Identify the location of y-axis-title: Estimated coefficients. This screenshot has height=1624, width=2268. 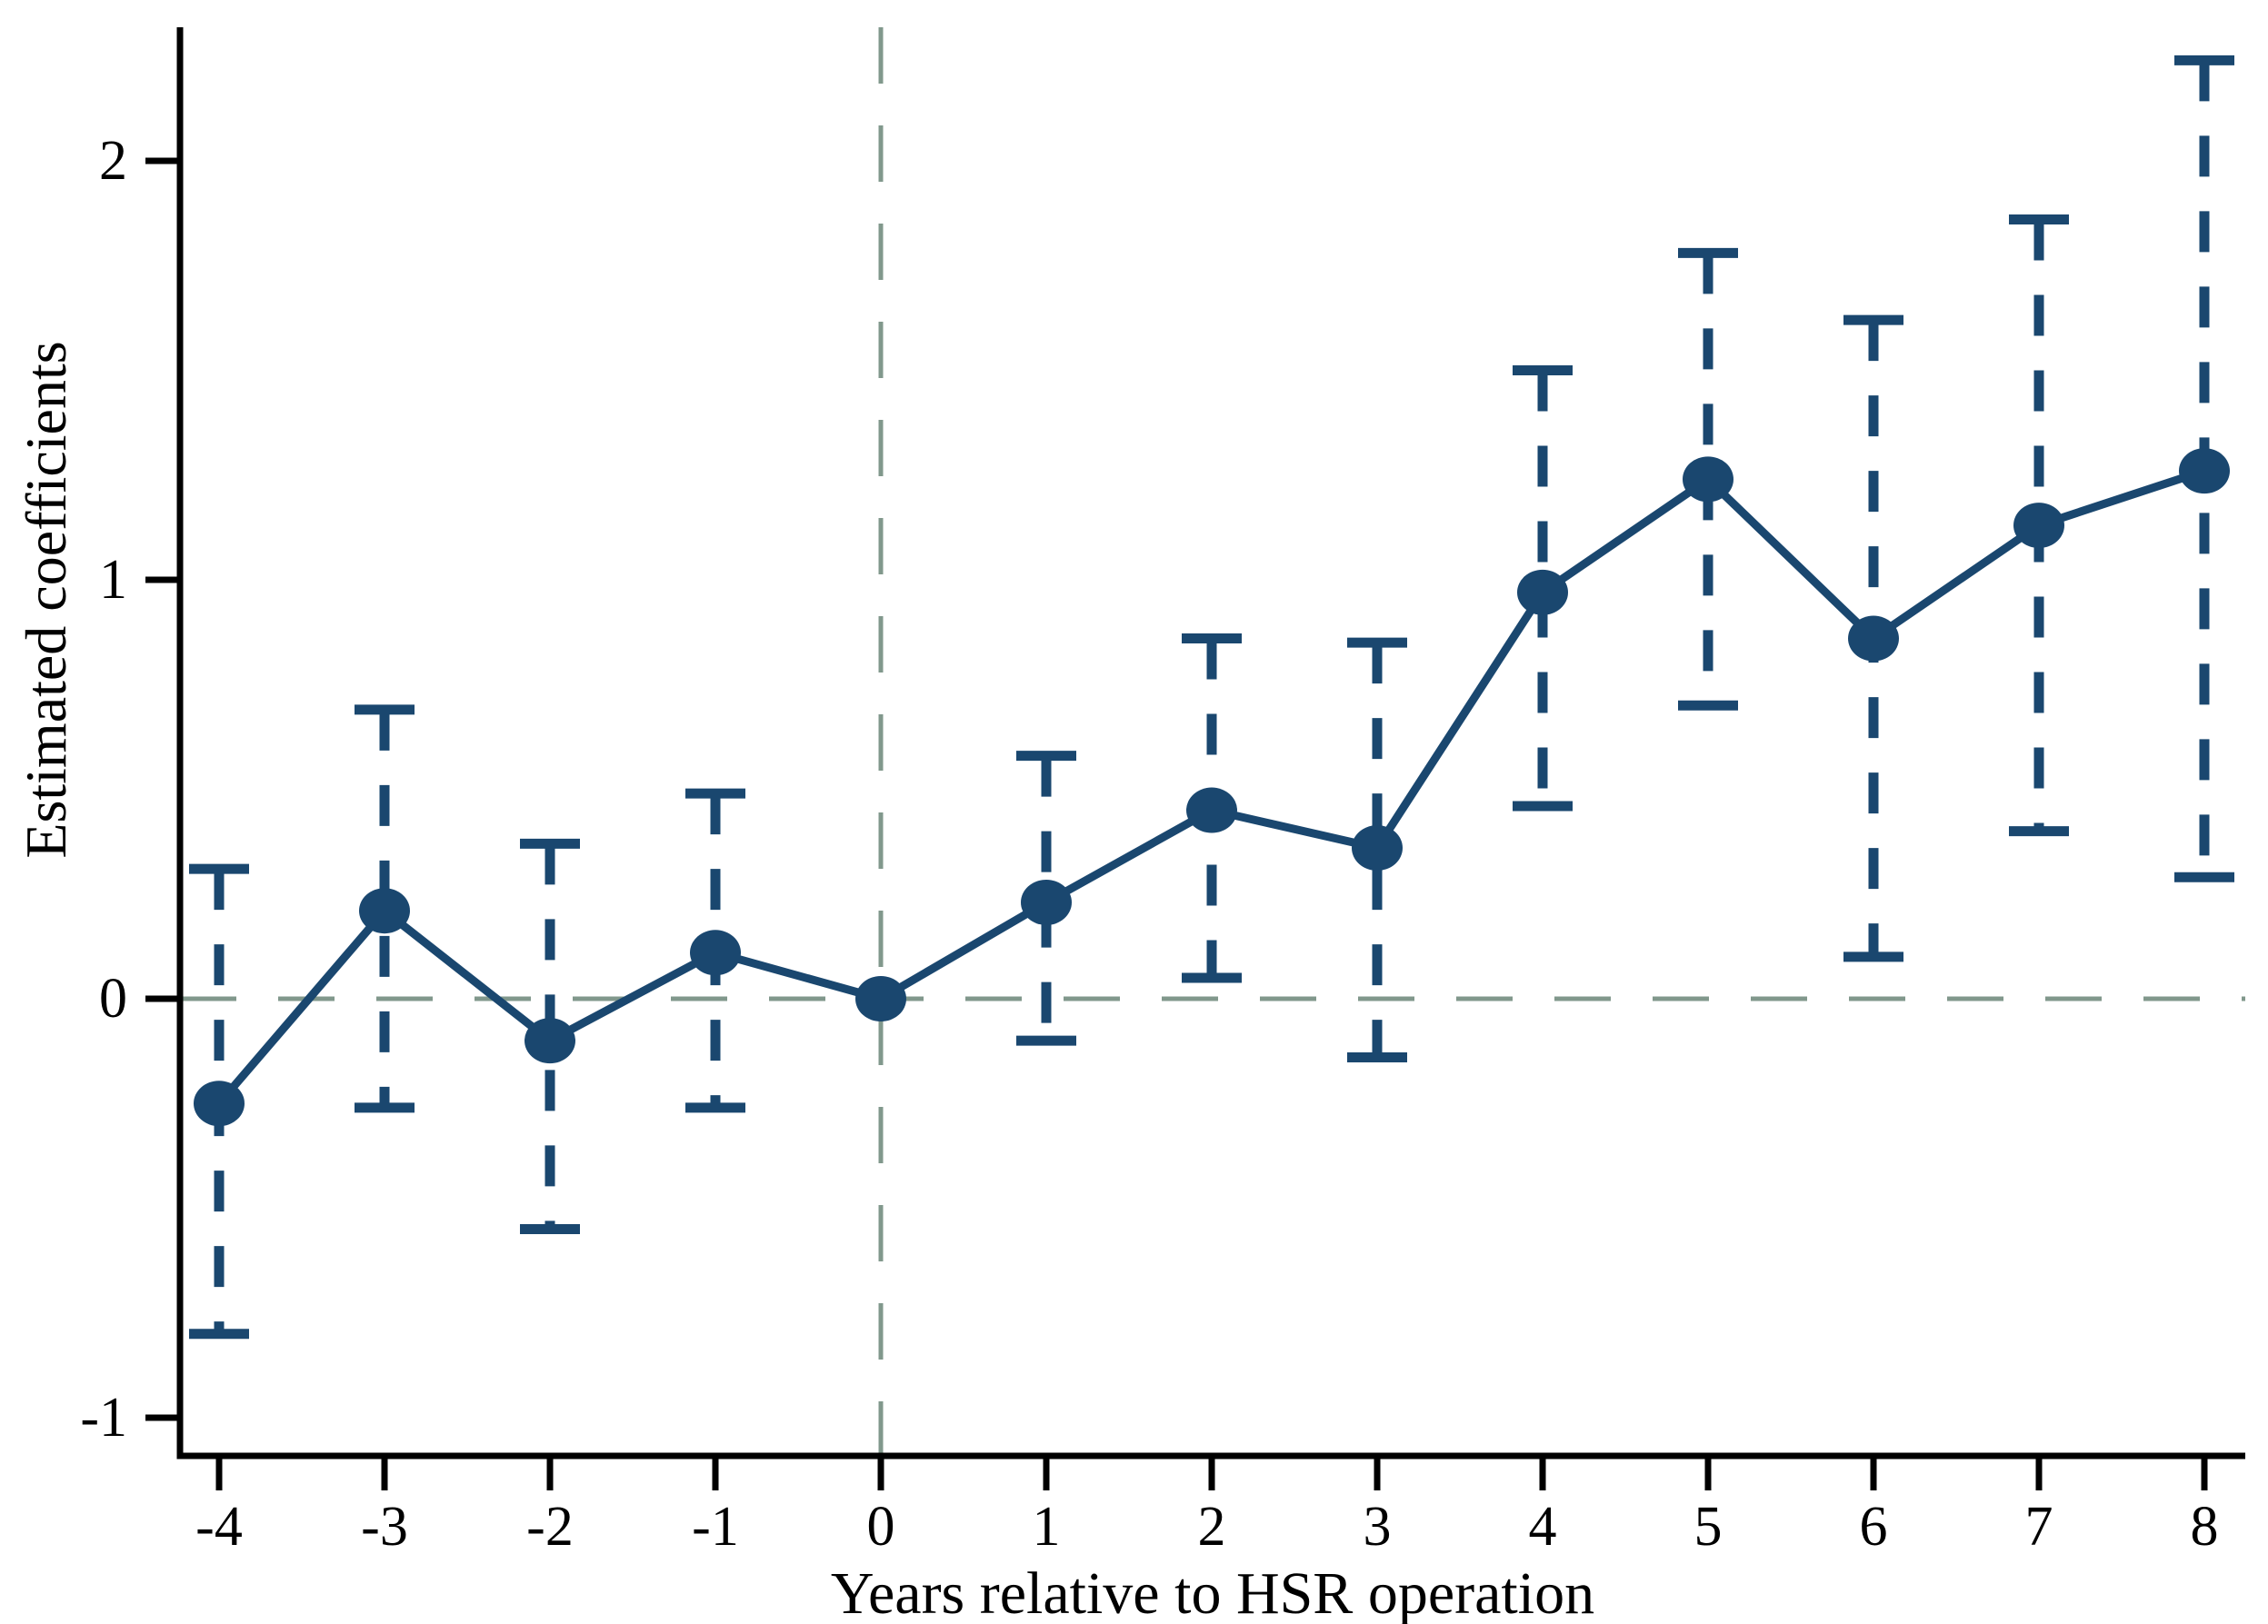
(46, 600).